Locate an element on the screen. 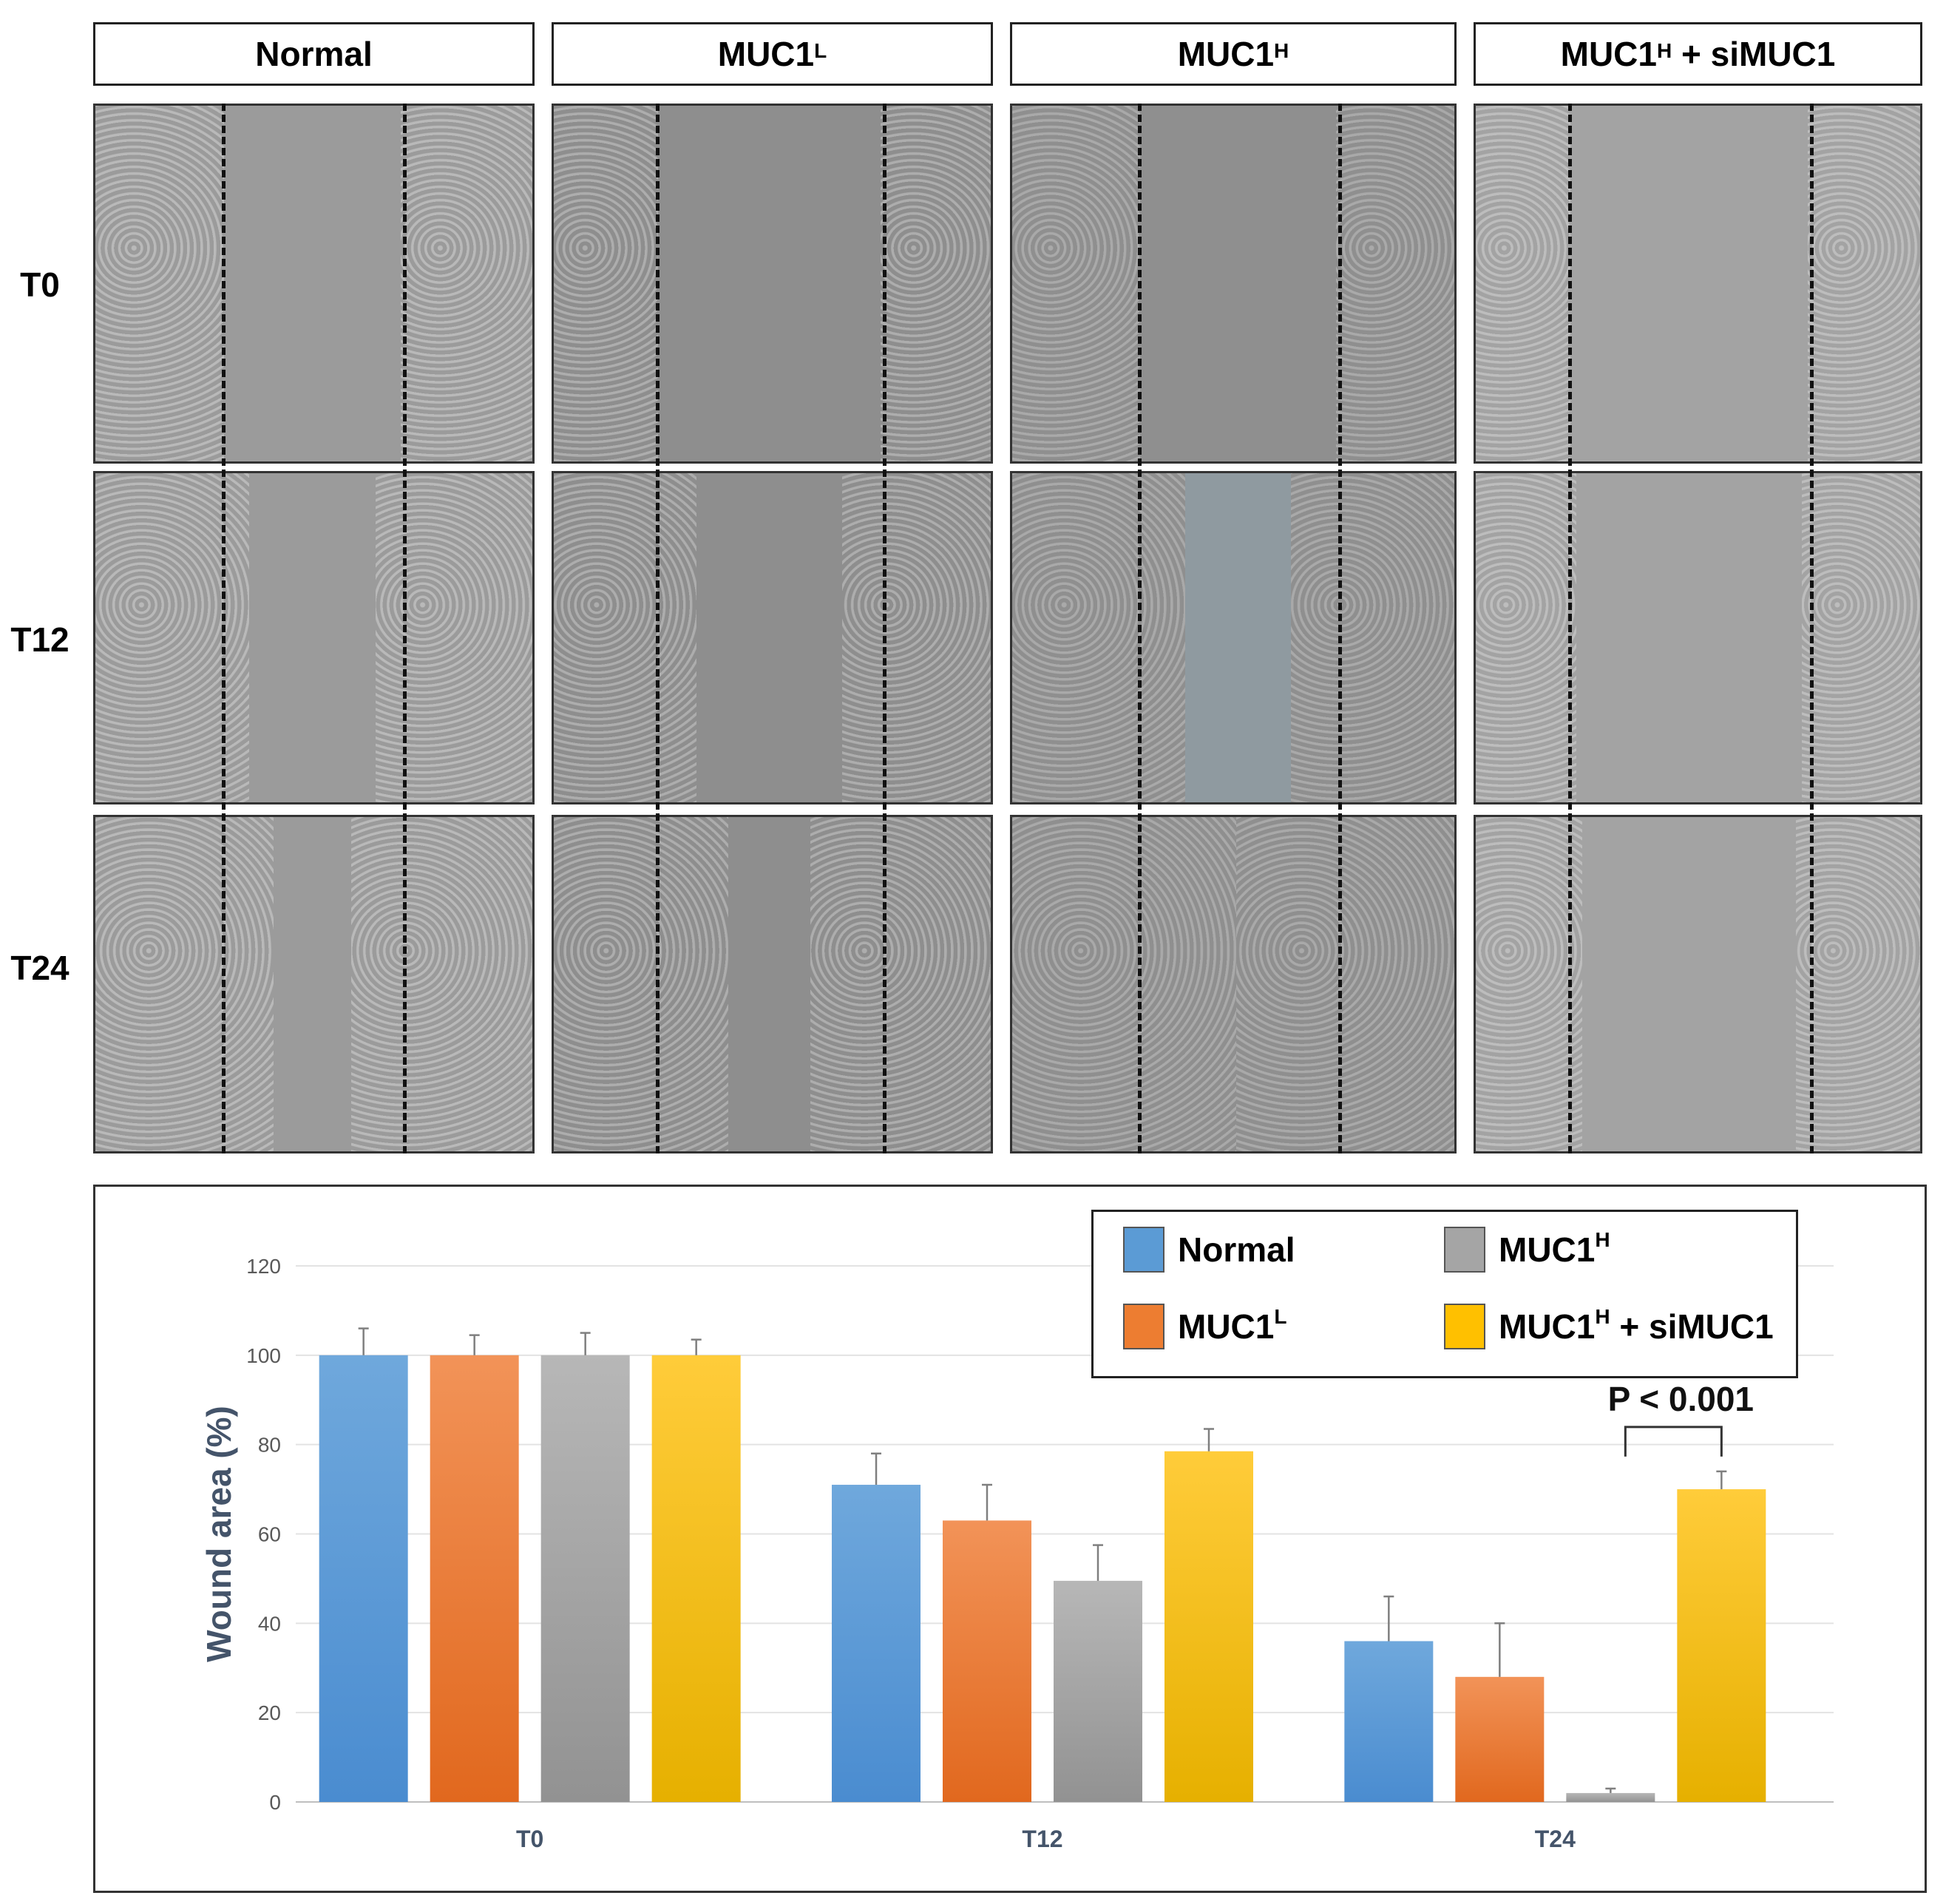 The image size is (1946, 1904). chart-legend: Normal MUC1H MUC1L MUC1H + siMUC1 is located at coordinates (1444, 1294).